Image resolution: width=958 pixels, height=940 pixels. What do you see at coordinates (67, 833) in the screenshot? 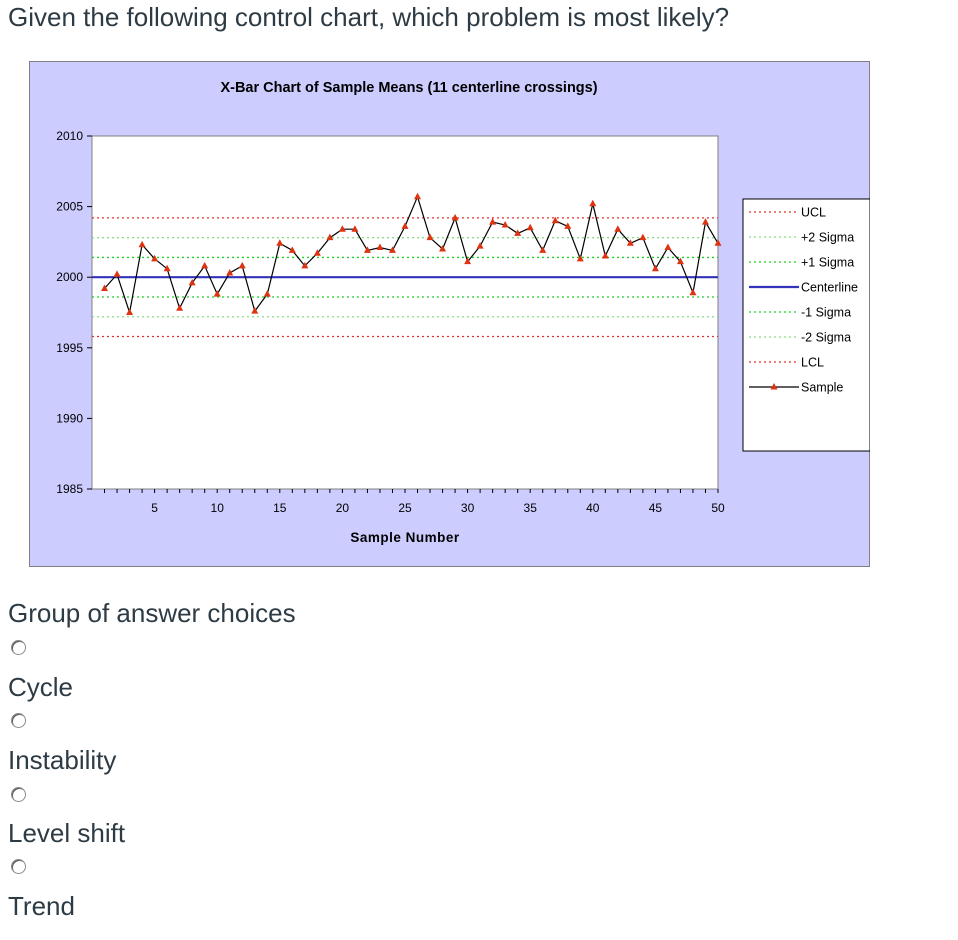
I see `answer-label: Level shift` at bounding box center [67, 833].